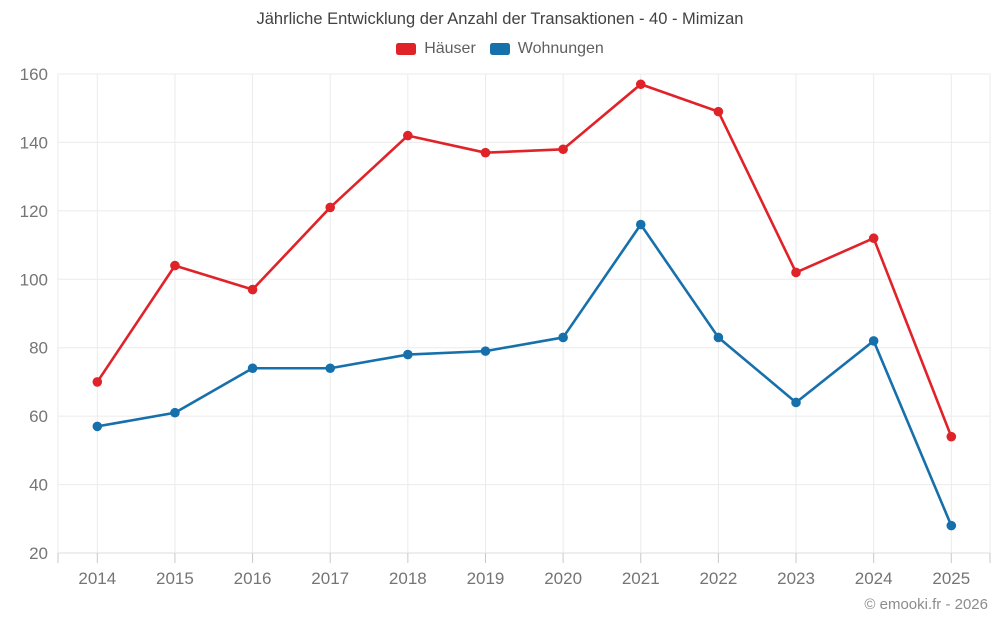 The height and width of the screenshot is (625, 1000). I want to click on x-tick-label: 2024, so click(874, 578).